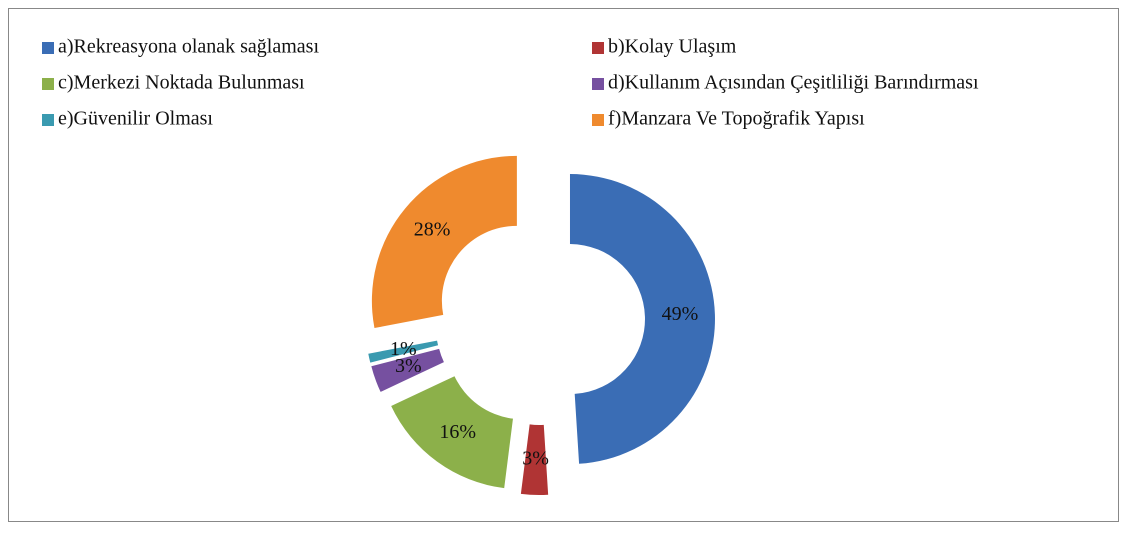  Describe the element at coordinates (181, 83) in the screenshot. I see `legend-label: c)Merkezi Noktada Bulunması` at that location.